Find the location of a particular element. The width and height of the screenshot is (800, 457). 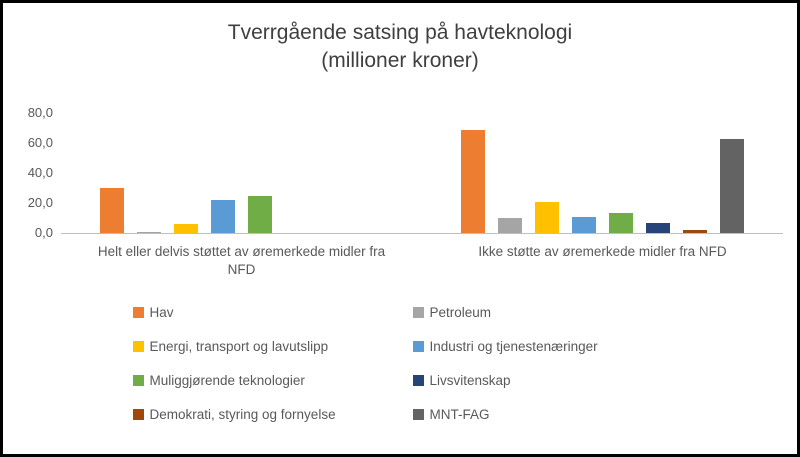

y-axis-tick-label: 80,0 is located at coordinates (40, 112).